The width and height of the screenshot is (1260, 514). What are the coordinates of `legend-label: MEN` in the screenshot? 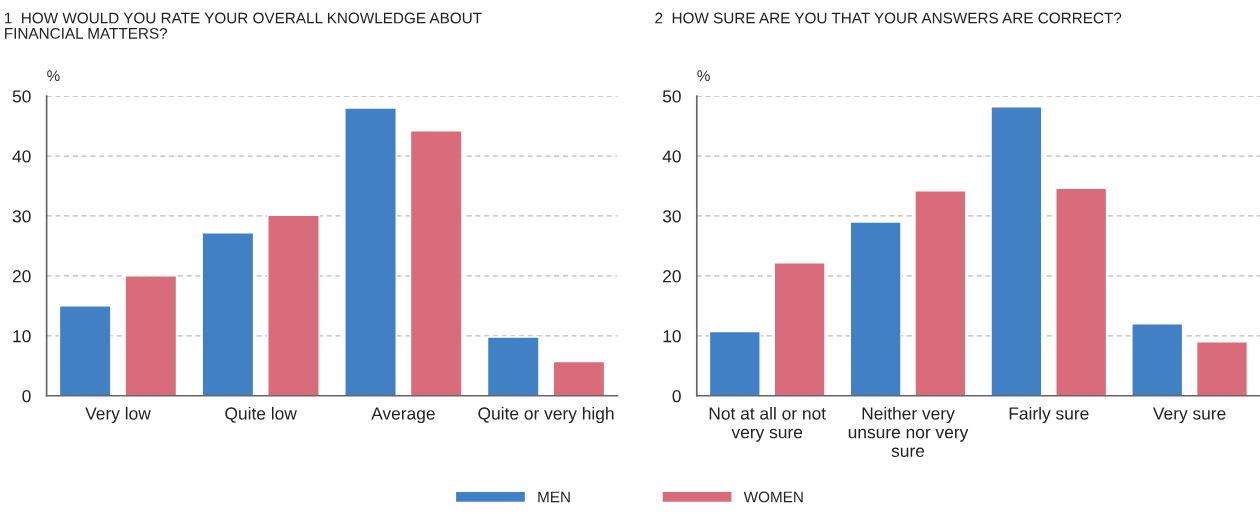 It's located at (554, 497).